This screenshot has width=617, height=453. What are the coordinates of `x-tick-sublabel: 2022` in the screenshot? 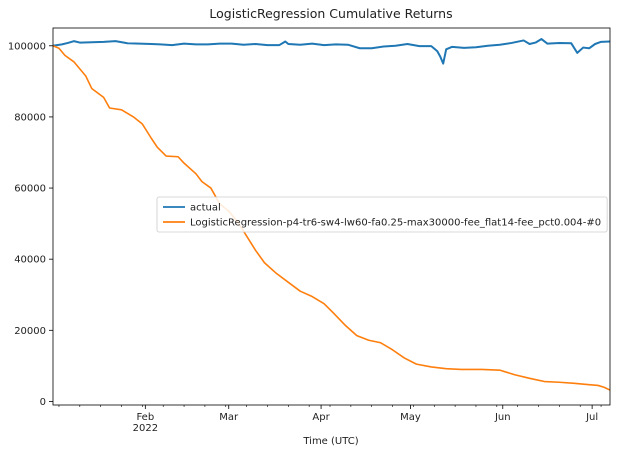 It's located at (145, 428).